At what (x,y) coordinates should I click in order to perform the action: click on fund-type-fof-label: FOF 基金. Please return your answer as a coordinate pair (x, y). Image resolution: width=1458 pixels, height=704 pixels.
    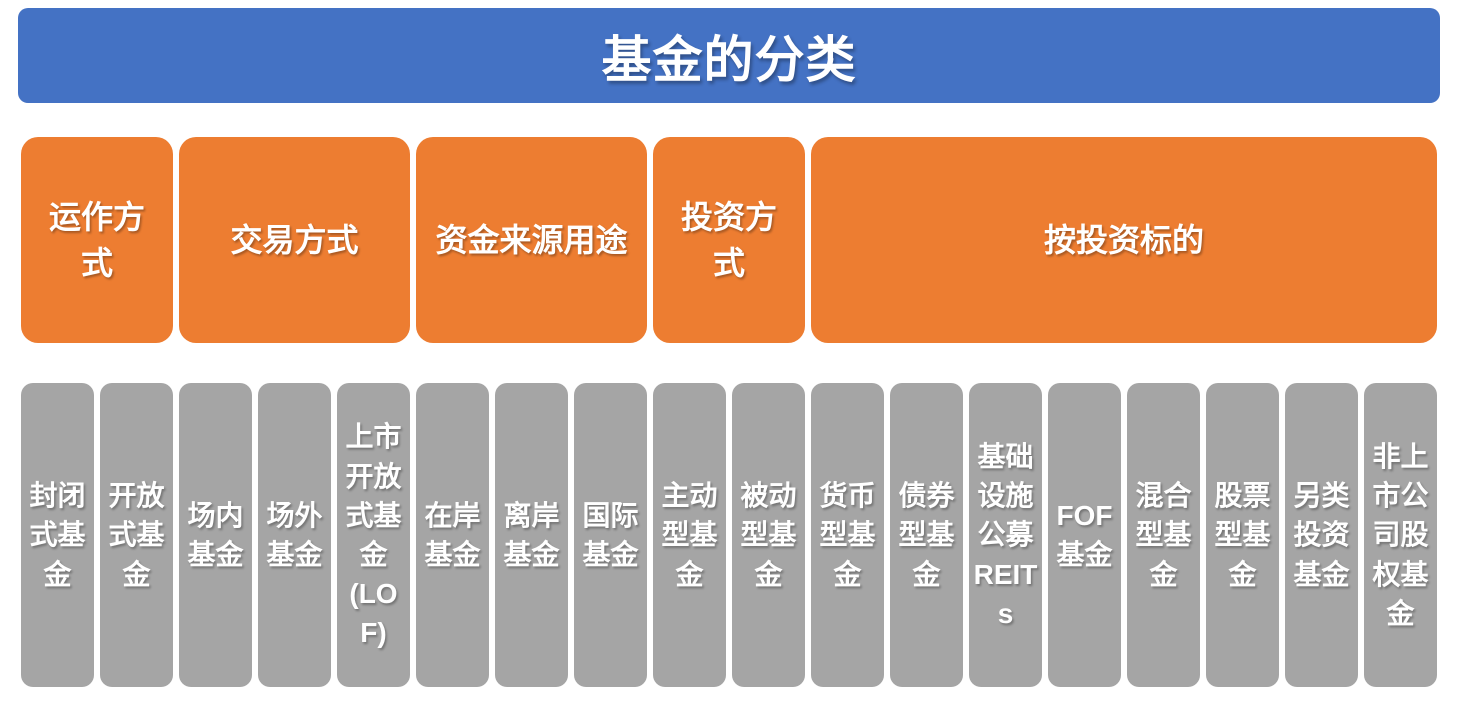
    Looking at the image, I should click on (1084, 534).